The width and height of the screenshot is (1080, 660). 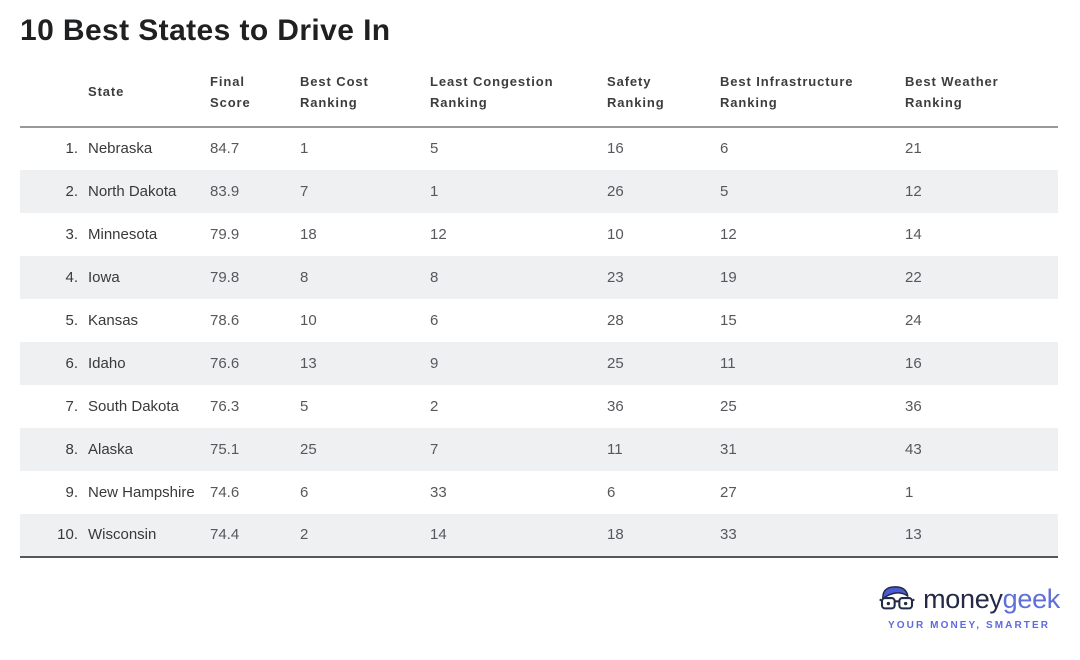 I want to click on cell-least-congestion: 8, so click(x=518, y=277).